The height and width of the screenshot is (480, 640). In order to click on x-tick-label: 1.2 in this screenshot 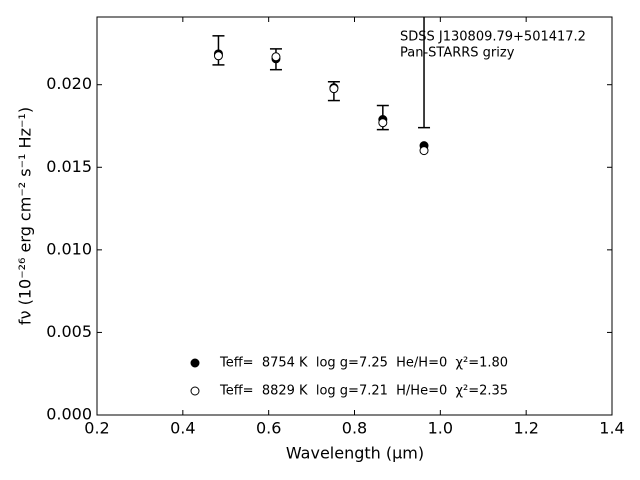, I will do `click(525, 428)`.